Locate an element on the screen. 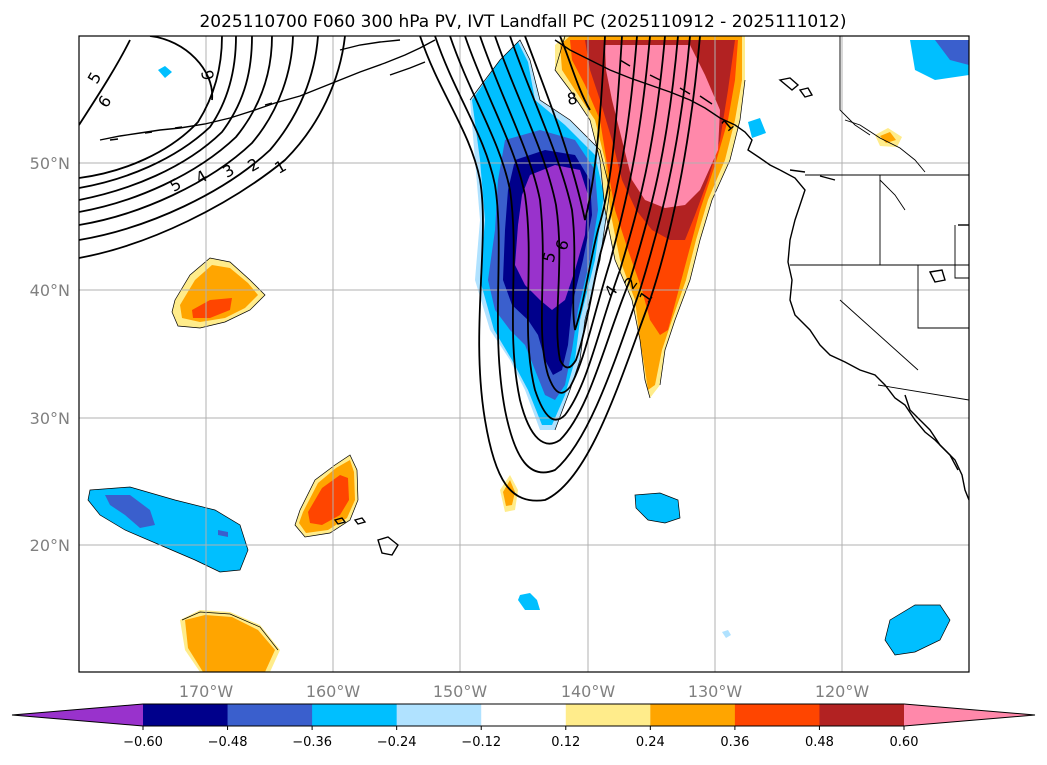 This screenshot has width=1047, height=765. contour-label: 6 is located at coordinates (562, 245).